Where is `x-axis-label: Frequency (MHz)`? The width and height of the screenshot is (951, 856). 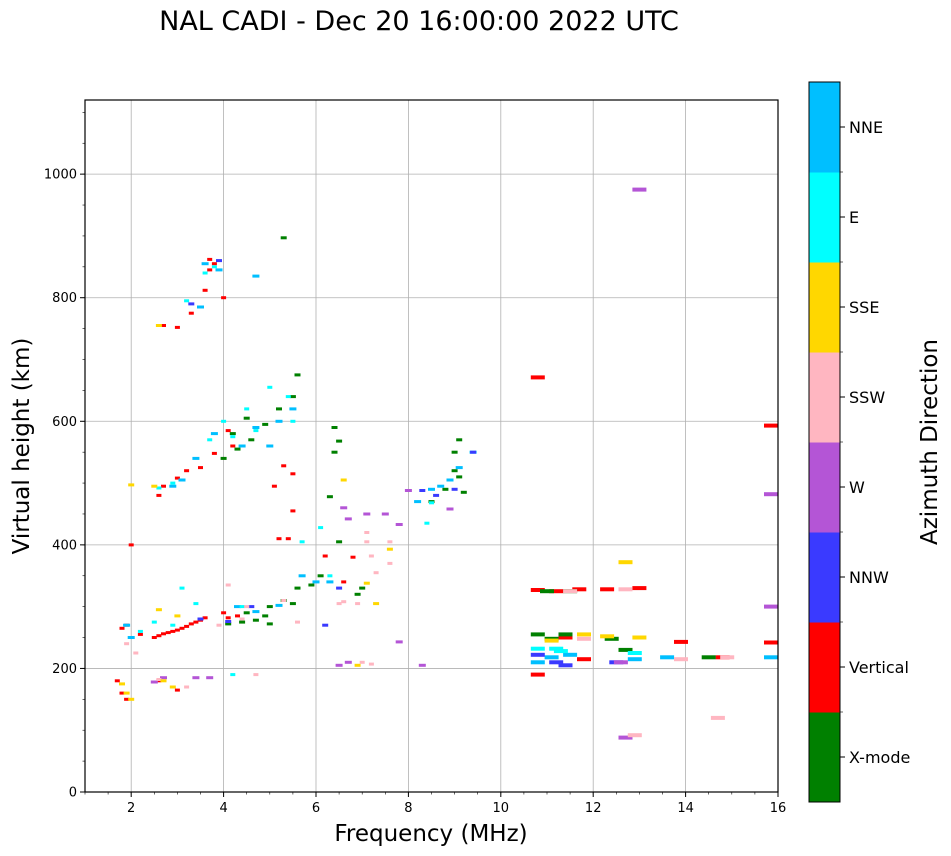 x-axis-label: Frequency (MHz) is located at coordinates (430, 834).